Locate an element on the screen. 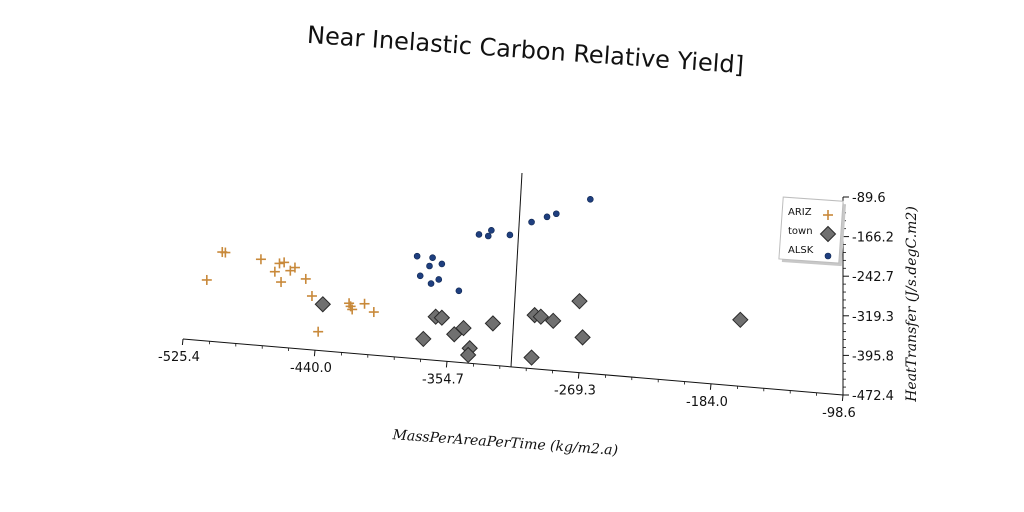 The image size is (1024, 512). legend-marker-town is located at coordinates (828, 234).